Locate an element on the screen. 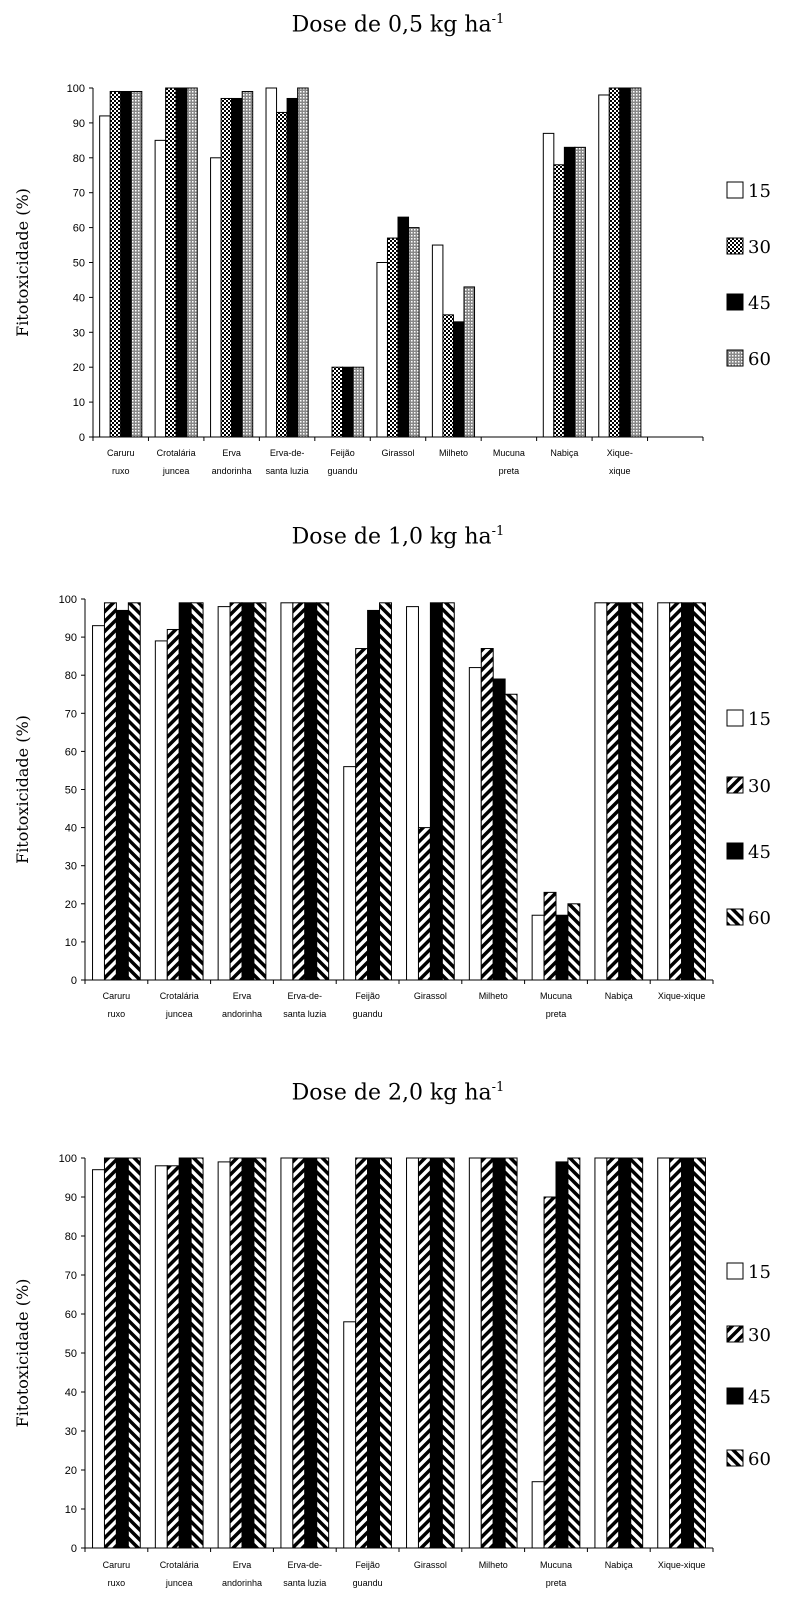 This screenshot has width=796, height=1612. x-category-label-line2: ruxo is located at coordinates (121, 471).